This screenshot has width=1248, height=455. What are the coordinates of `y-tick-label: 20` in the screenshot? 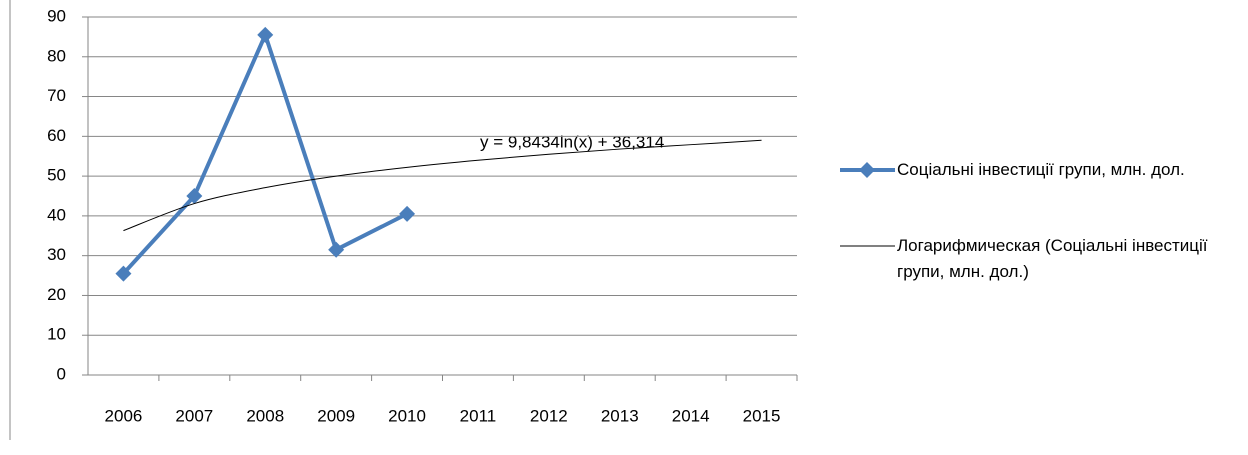 It's located at (56, 294).